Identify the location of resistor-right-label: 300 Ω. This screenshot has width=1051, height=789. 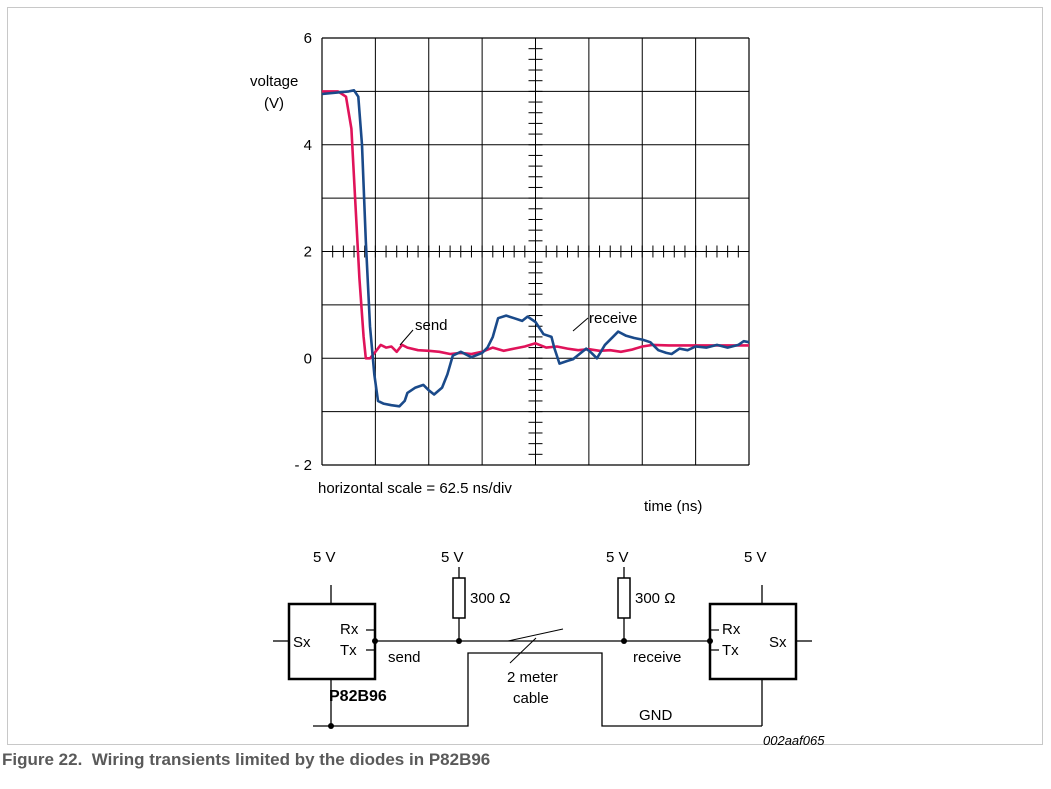
(655, 598).